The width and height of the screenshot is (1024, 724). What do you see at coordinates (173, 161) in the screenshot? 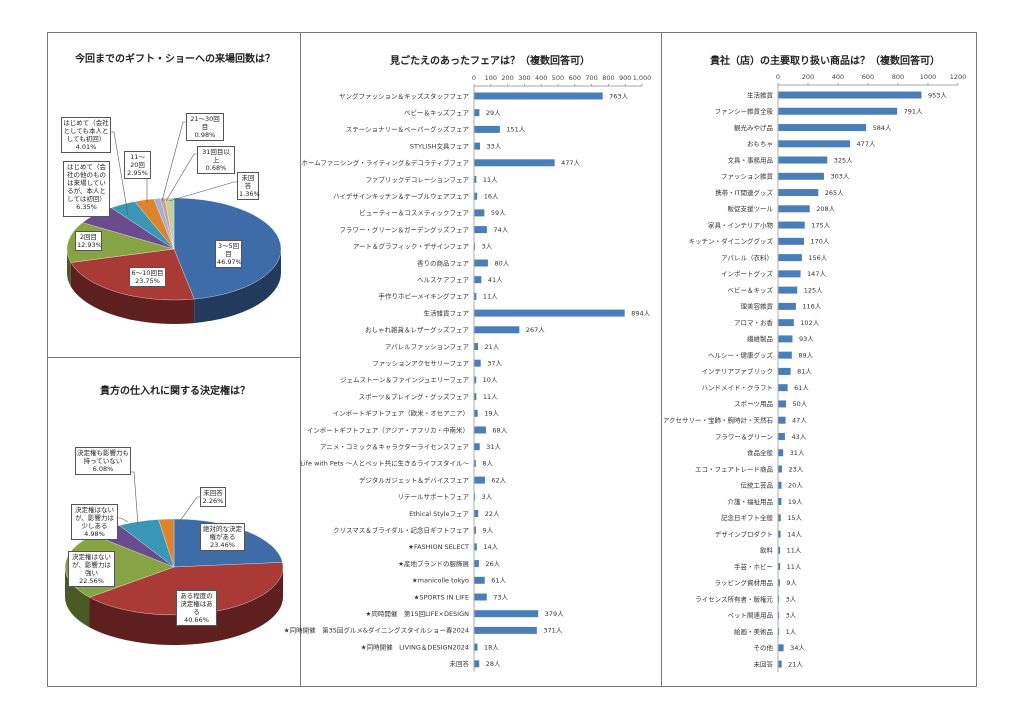
I see `leader-line` at bounding box center [173, 161].